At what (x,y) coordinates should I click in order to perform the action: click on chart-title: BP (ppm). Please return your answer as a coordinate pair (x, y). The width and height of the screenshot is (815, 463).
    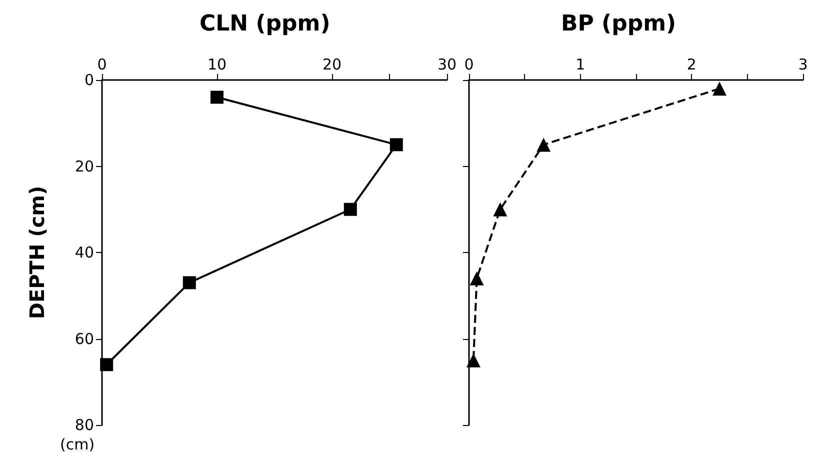
    Looking at the image, I should click on (618, 24).